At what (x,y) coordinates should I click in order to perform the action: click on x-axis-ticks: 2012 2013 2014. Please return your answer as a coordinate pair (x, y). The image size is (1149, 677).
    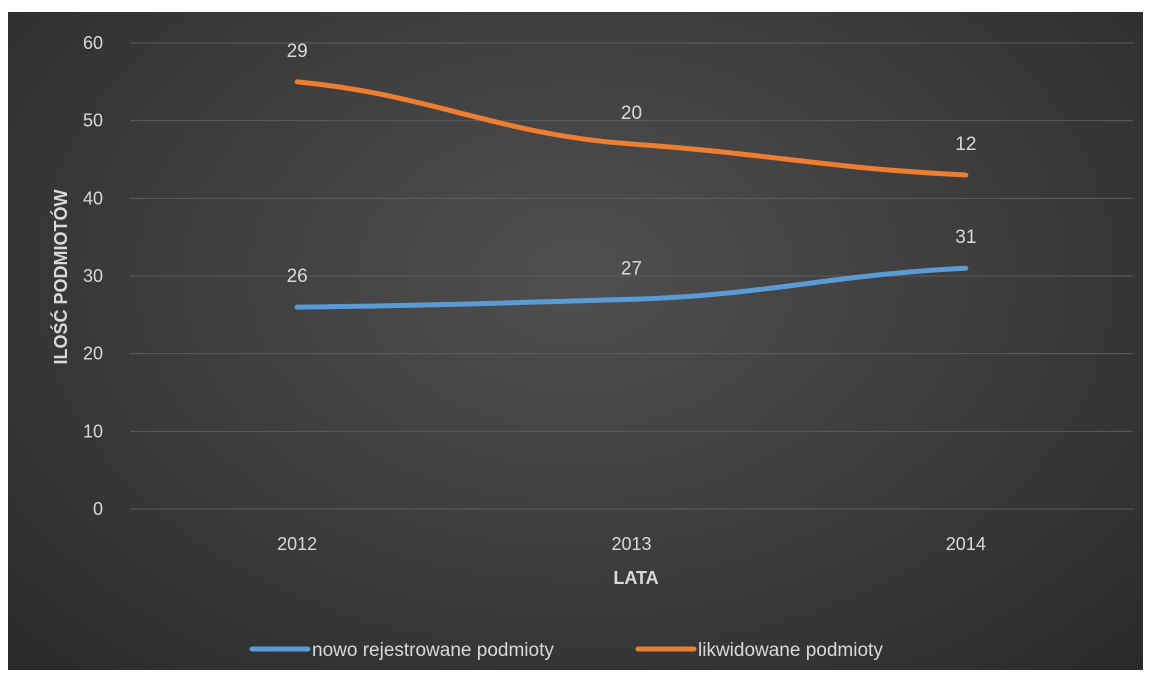
    Looking at the image, I should click on (631, 544).